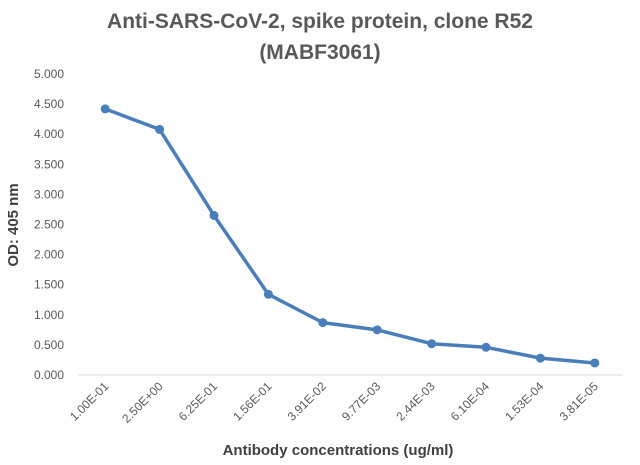 This screenshot has width=640, height=465. Describe the element at coordinates (49, 134) in the screenshot. I see `y-tick-label: 4.000` at that location.